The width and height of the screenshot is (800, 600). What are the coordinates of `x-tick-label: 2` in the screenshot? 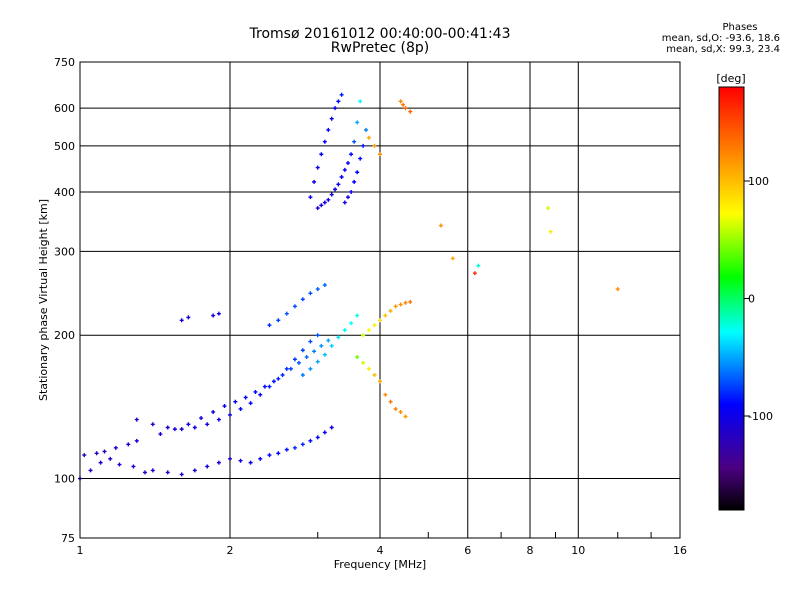 It's located at (230, 550).